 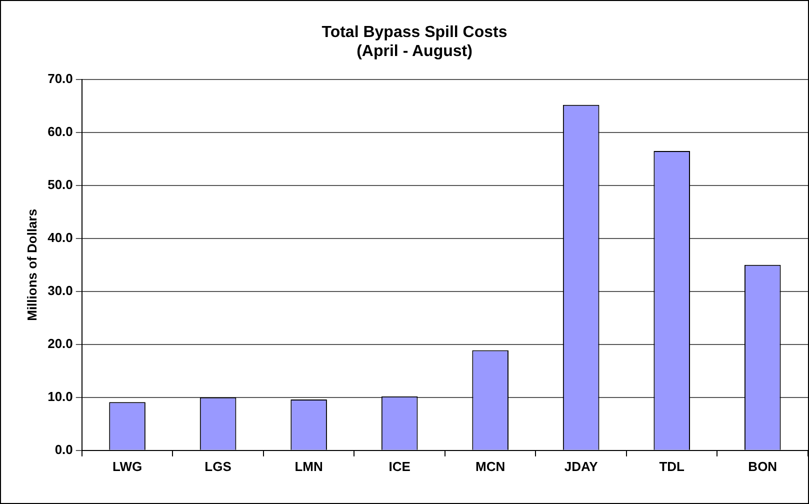 What do you see at coordinates (763, 466) in the screenshot?
I see `x-tick-label: BON` at bounding box center [763, 466].